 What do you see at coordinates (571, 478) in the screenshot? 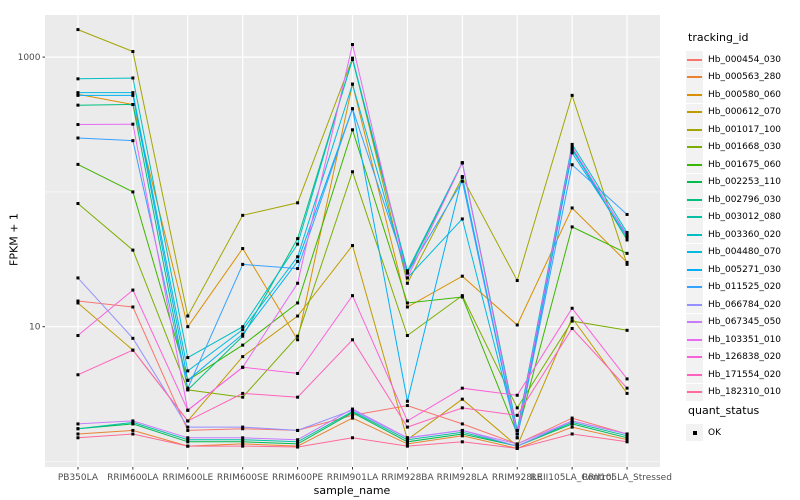
I see `x-tick-label: RRII105LA_Control` at bounding box center [571, 478].